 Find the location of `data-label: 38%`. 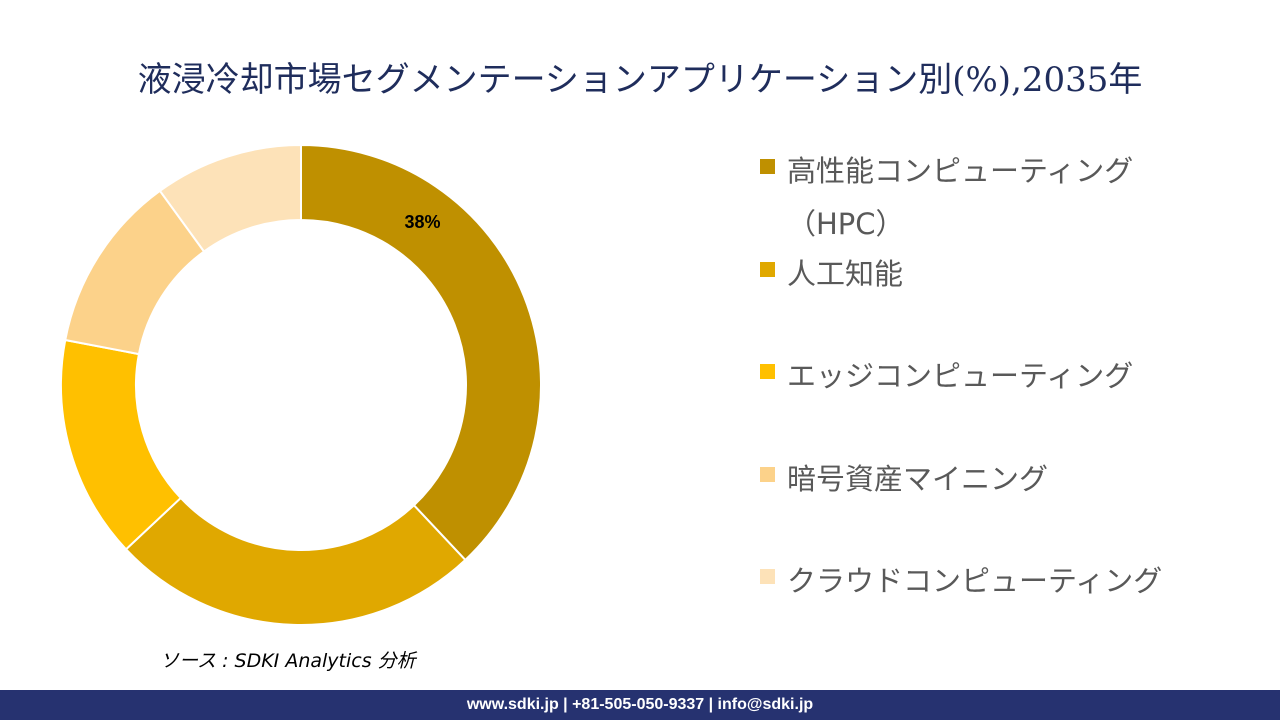

data-label: 38% is located at coordinates (423, 222).